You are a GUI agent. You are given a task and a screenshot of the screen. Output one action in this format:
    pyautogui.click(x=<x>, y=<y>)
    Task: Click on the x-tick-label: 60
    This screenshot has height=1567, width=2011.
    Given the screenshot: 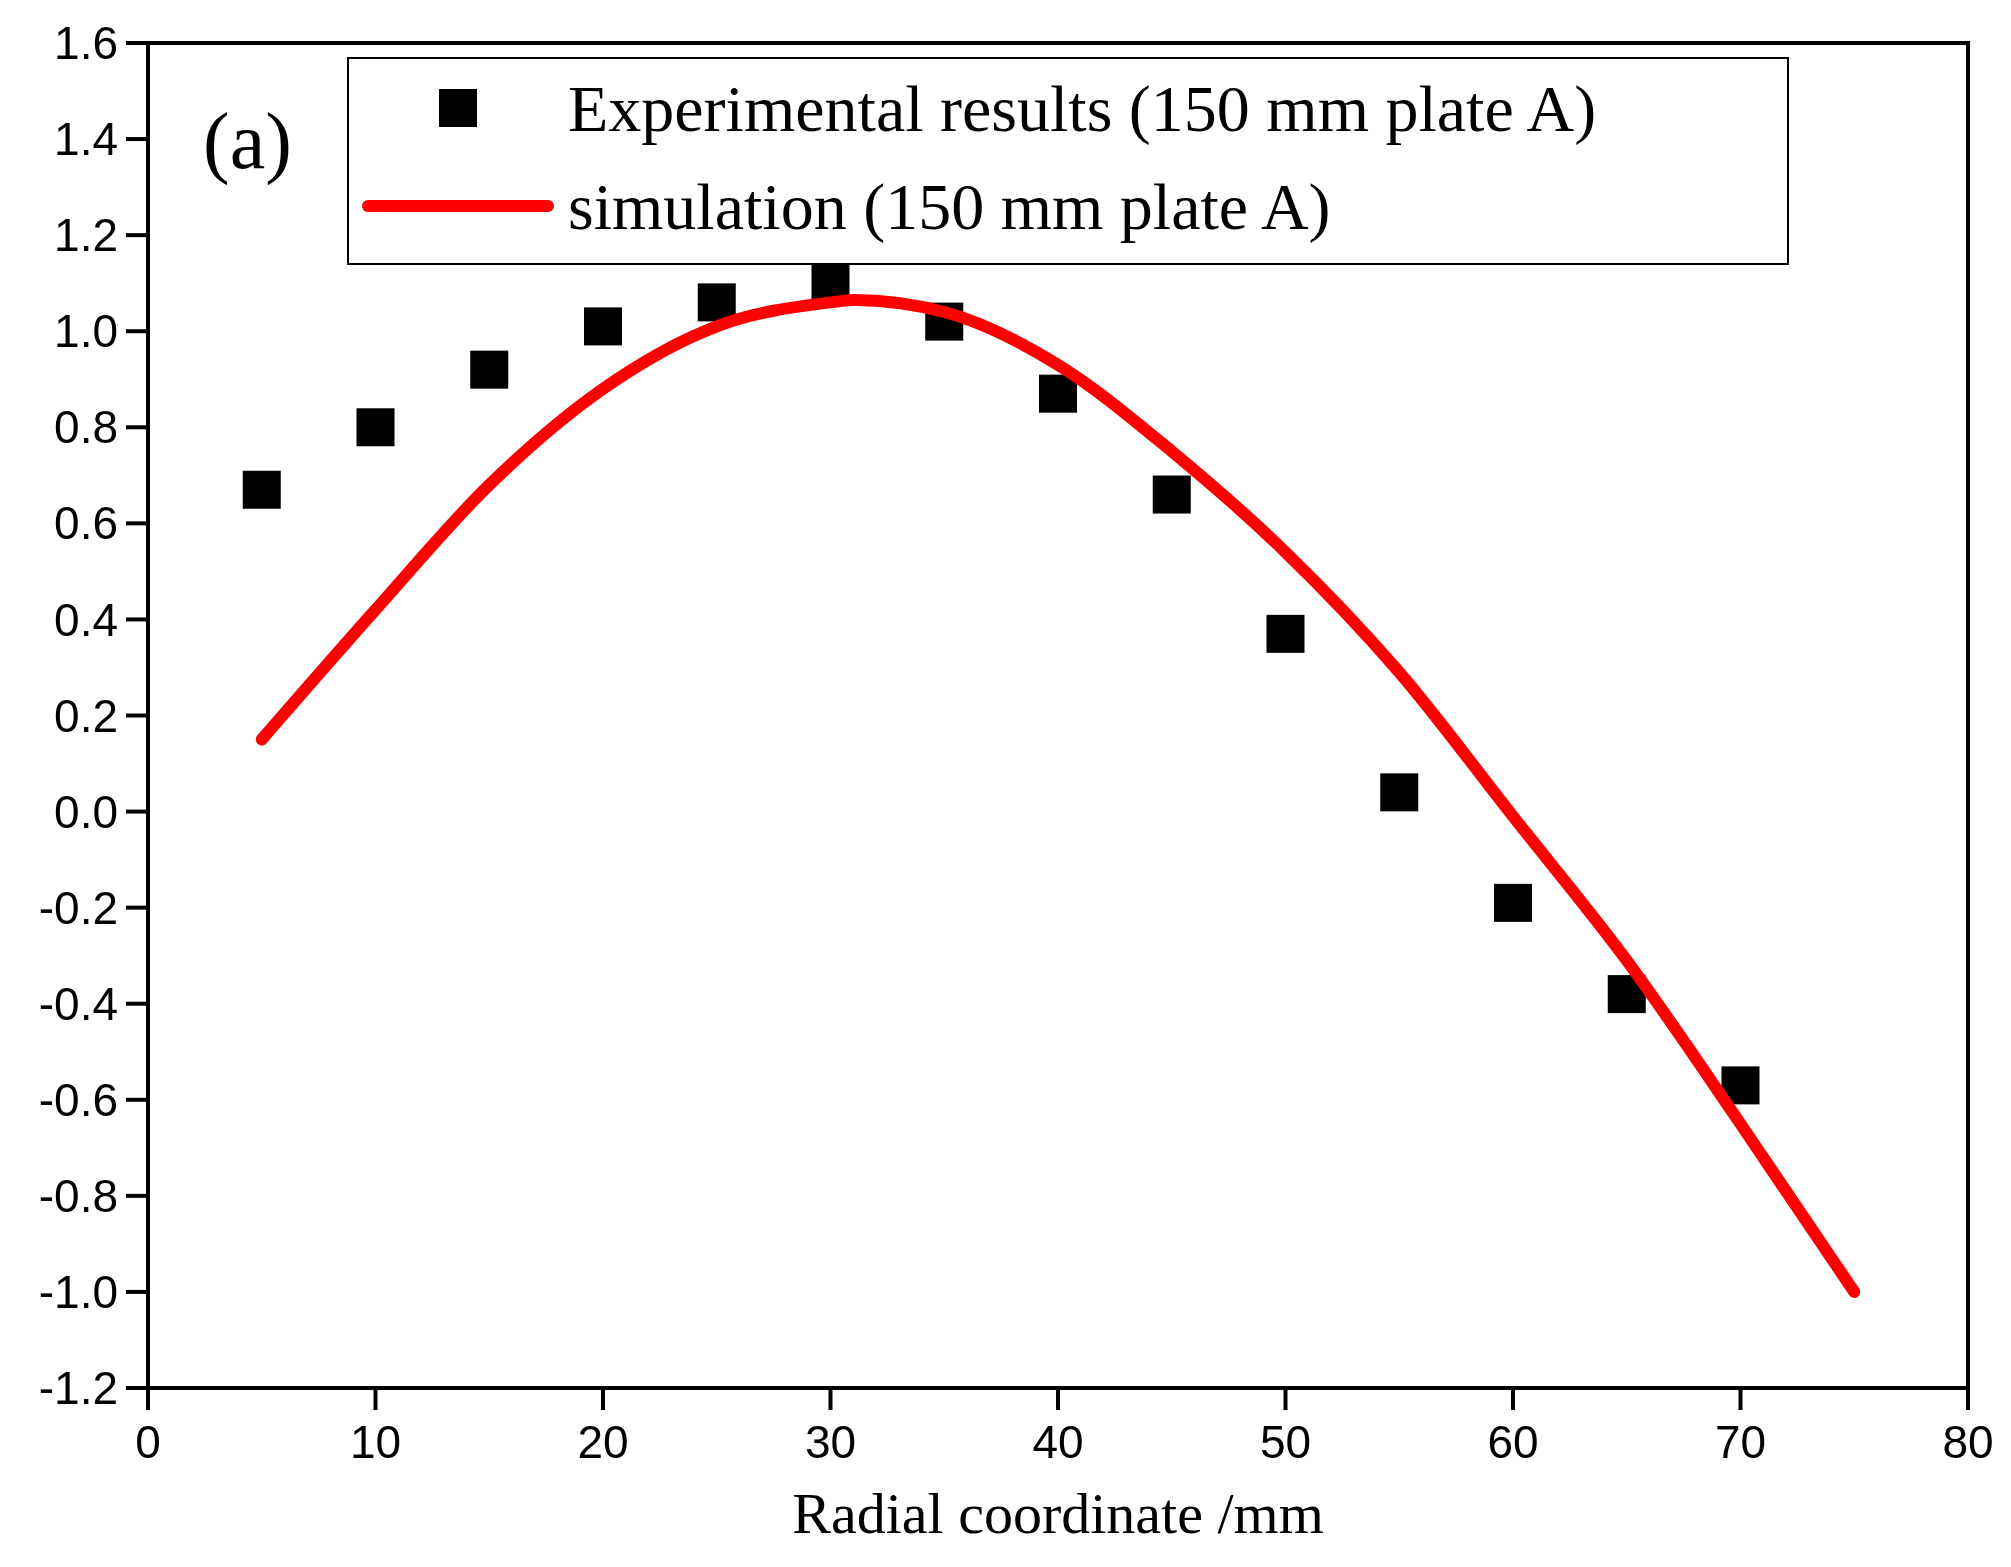 What is the action you would take?
    pyautogui.click(x=1513, y=1442)
    